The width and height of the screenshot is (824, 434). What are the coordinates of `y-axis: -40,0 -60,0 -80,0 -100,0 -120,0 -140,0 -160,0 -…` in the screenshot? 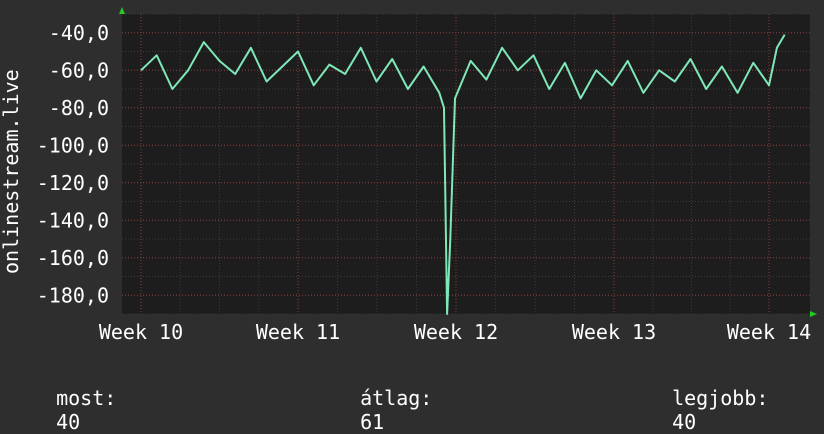 It's located at (73, 164).